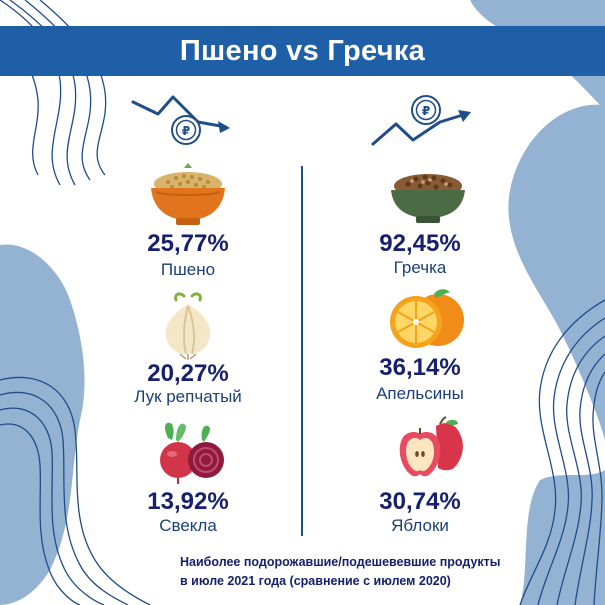  I want to click on apple-percent: 30,74%, so click(420, 501).